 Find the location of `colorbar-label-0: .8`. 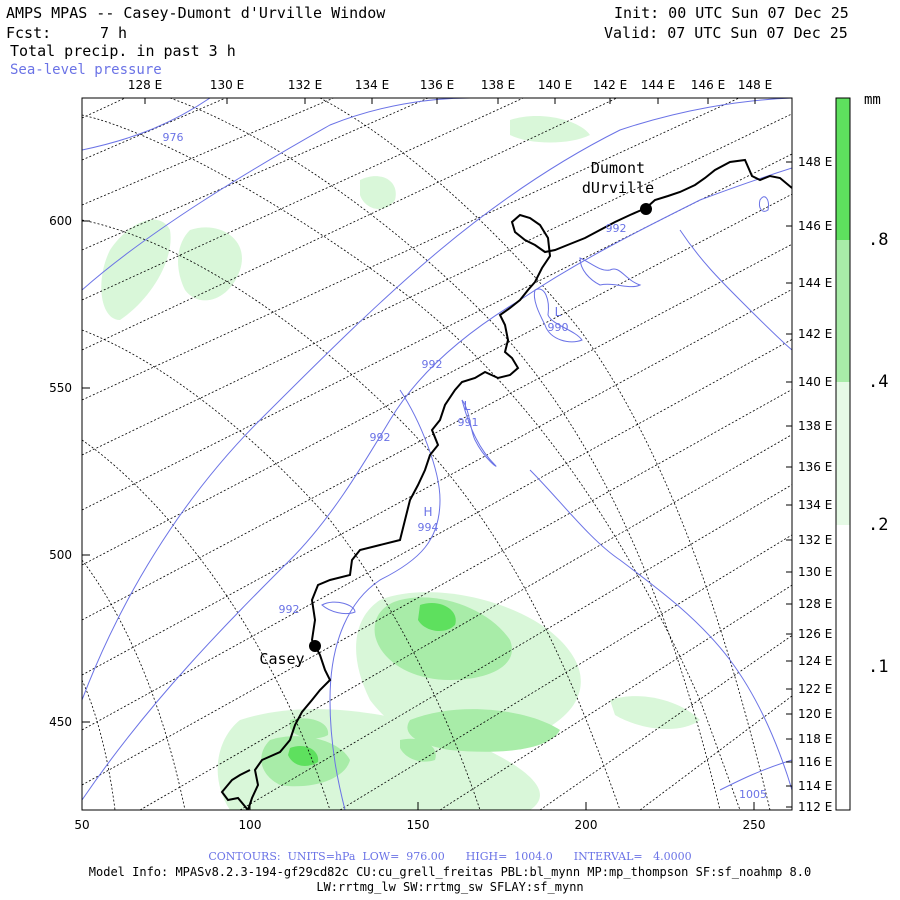

colorbar-label-0: .8 is located at coordinates (878, 240).